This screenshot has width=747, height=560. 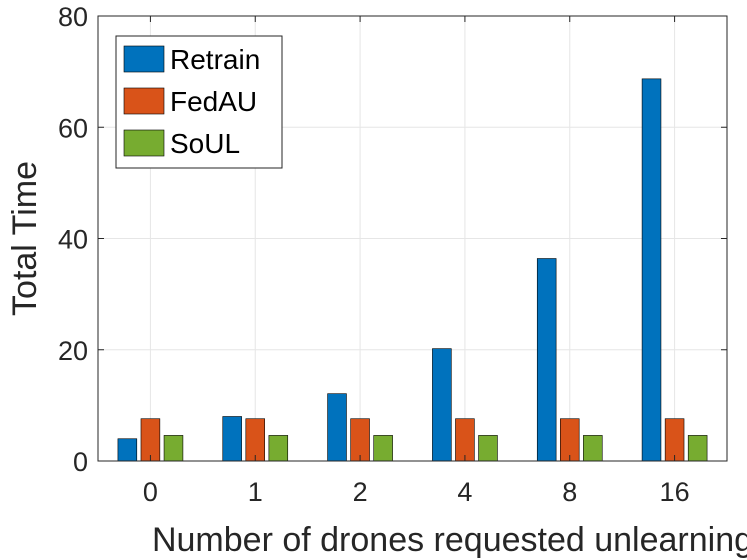 What do you see at coordinates (73, 17) in the screenshot?
I see `y-tick-label: 80` at bounding box center [73, 17].